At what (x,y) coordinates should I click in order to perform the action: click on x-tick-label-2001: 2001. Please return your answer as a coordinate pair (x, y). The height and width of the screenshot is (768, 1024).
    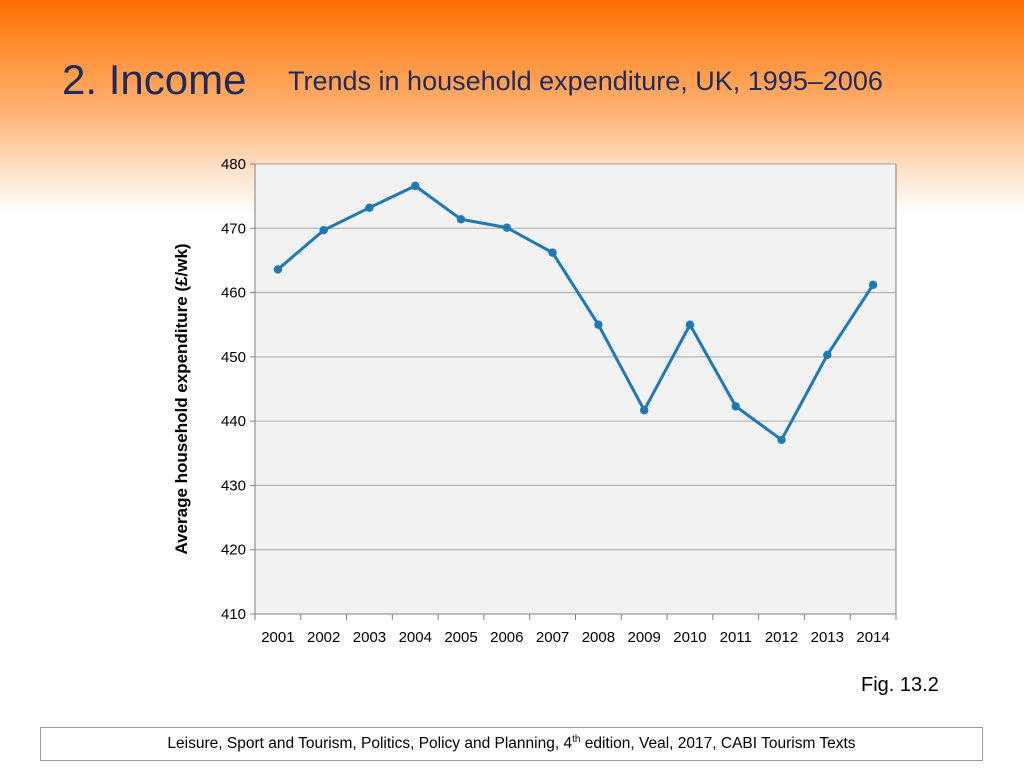
    Looking at the image, I should click on (277, 637).